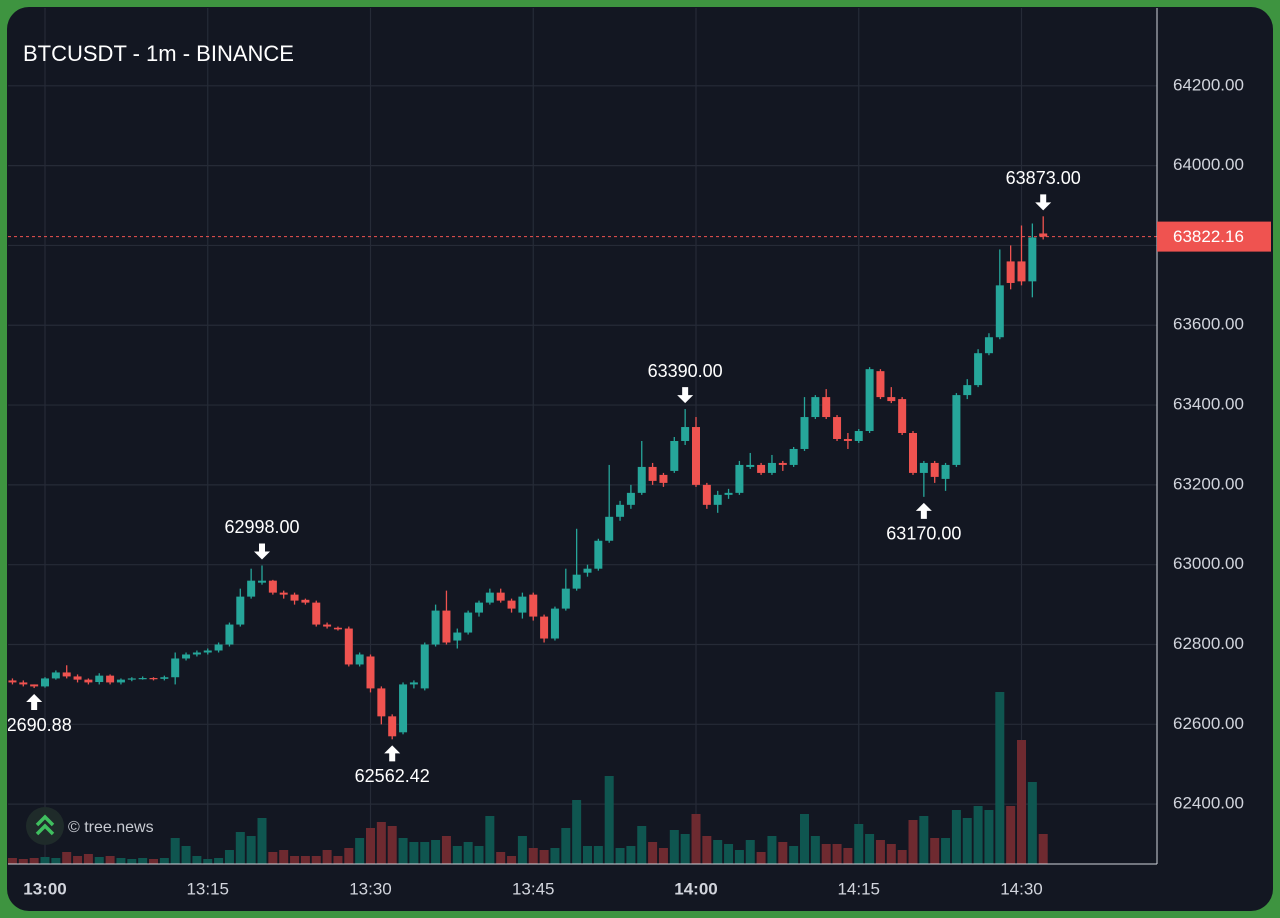 The width and height of the screenshot is (1280, 918). I want to click on x-tick-label: 14:15, so click(858, 888).